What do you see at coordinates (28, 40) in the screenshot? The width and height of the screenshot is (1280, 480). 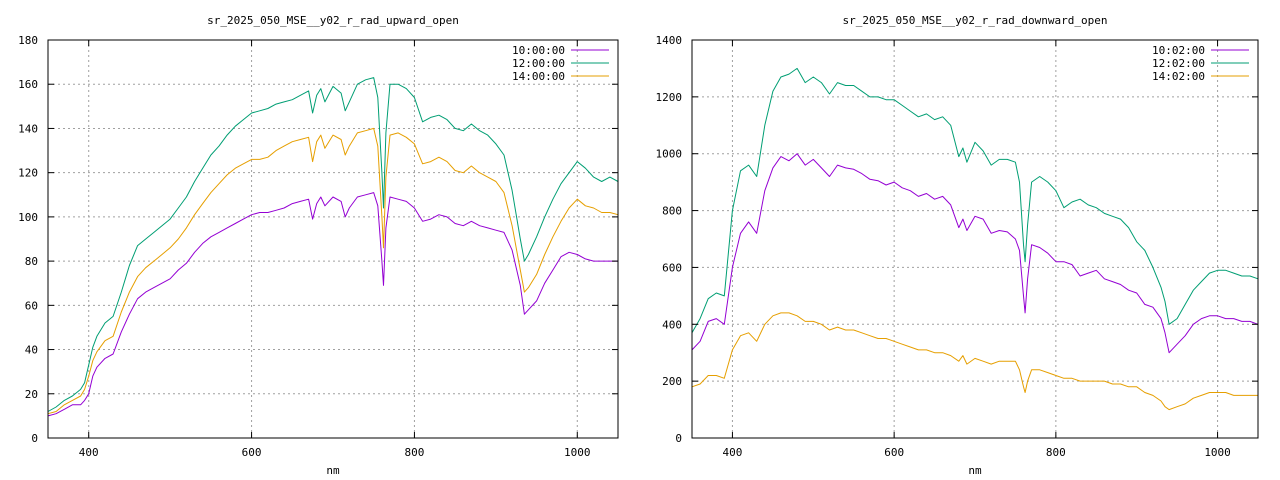 I see `y-tick-label: 180` at bounding box center [28, 40].